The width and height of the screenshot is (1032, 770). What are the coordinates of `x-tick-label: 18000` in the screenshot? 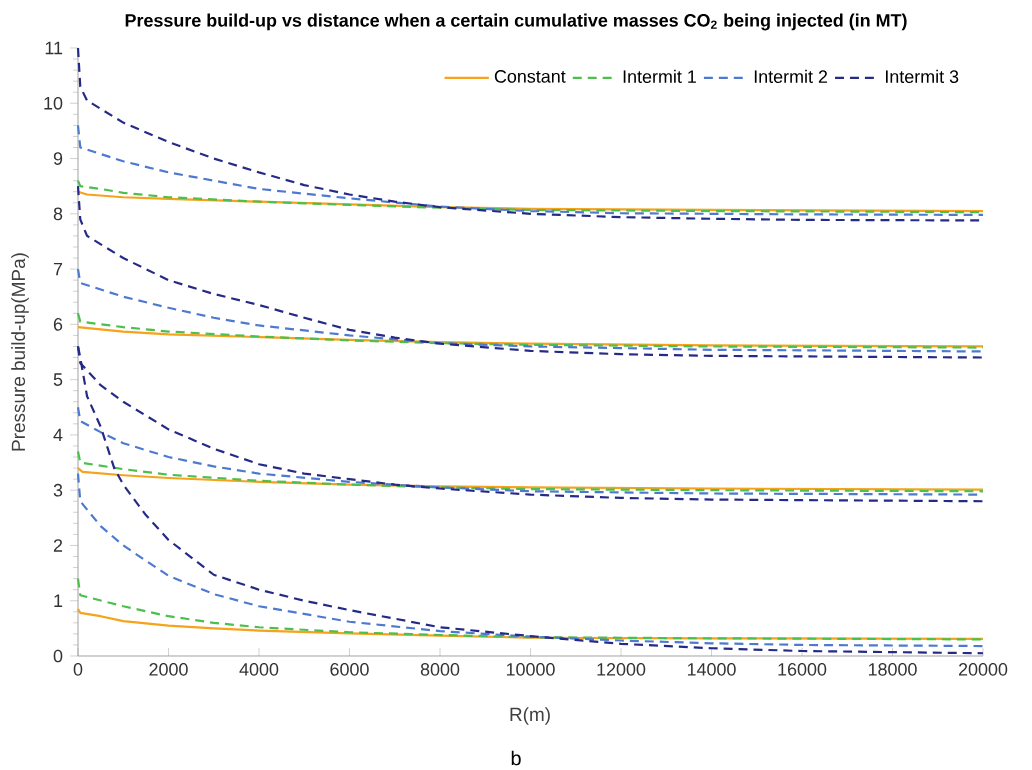 It's located at (892, 669).